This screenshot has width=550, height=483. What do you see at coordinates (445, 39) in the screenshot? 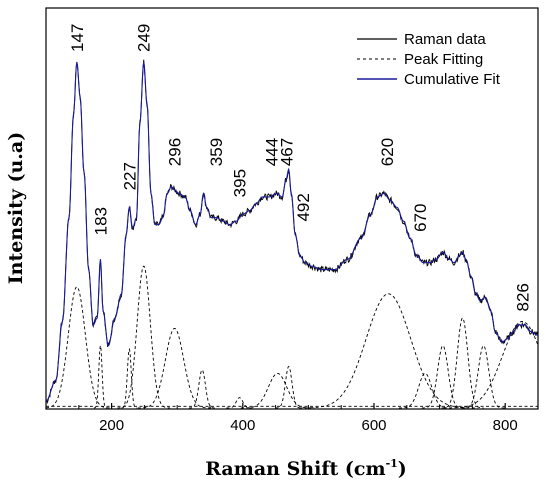
I see `legend-raman-data-label: Raman data` at bounding box center [445, 39].